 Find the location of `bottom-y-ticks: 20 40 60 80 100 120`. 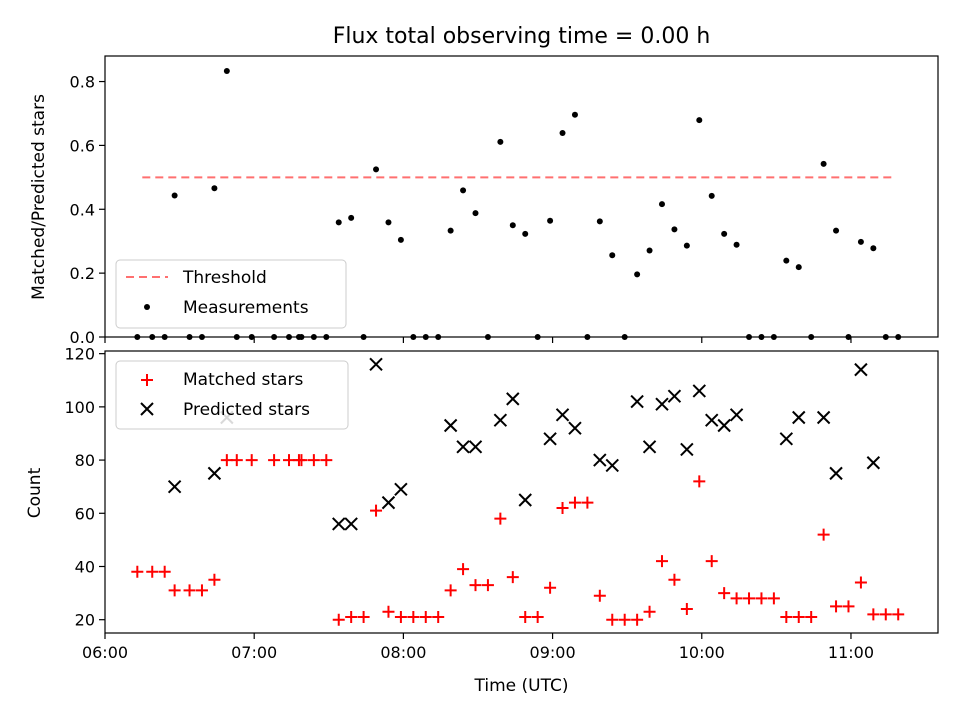

bottom-y-ticks: 20 40 60 80 100 120 is located at coordinates (84, 487).